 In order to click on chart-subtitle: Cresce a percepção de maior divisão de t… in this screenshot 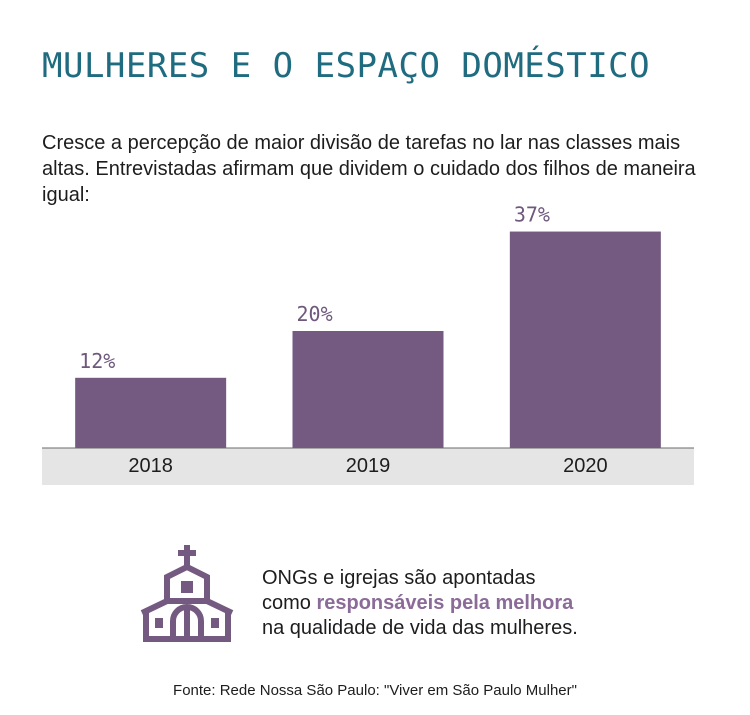, I will do `click(369, 169)`.